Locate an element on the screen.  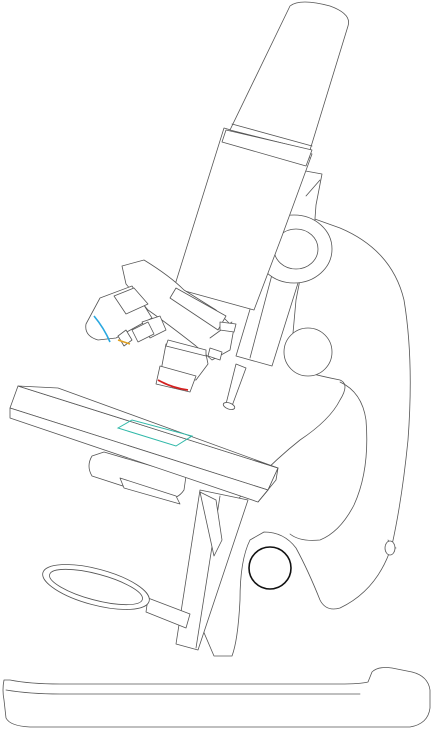
nosepiece-screw is located at coordinates (222, 341).